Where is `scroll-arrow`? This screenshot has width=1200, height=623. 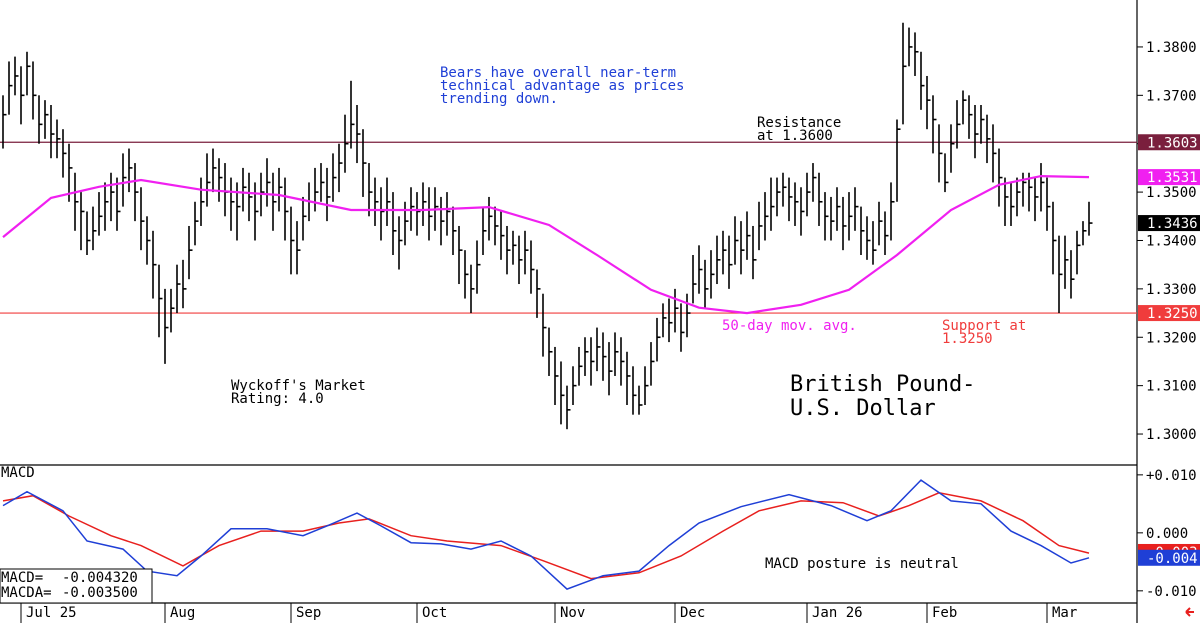 scroll-arrow is located at coordinates (1189, 612).